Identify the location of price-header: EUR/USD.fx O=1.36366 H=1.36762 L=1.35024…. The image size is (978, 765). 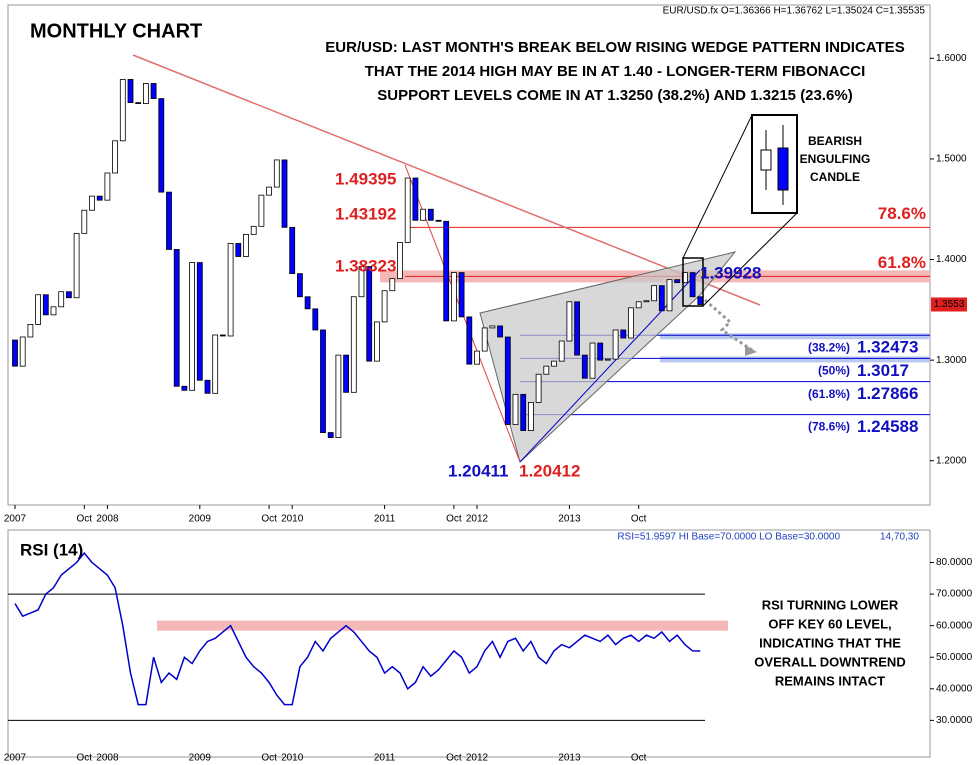
(794, 11).